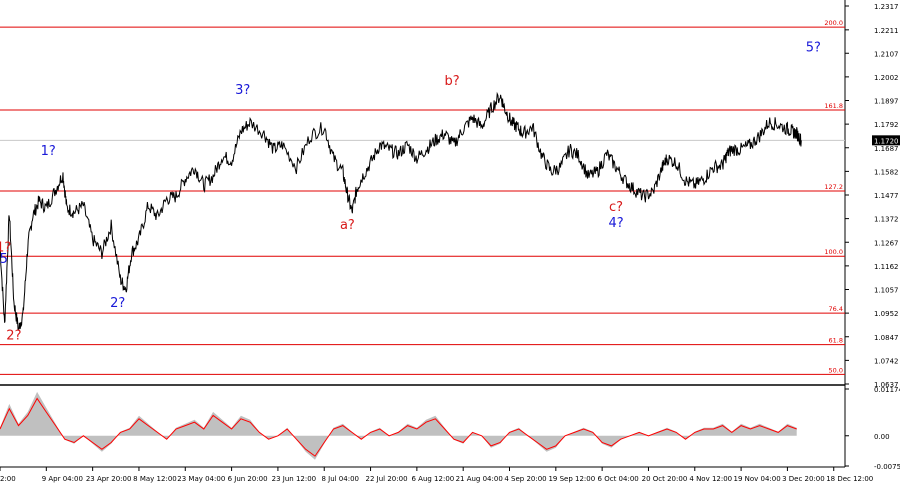  I want to click on x-tick-label: 8 May 12:00, so click(155, 479).